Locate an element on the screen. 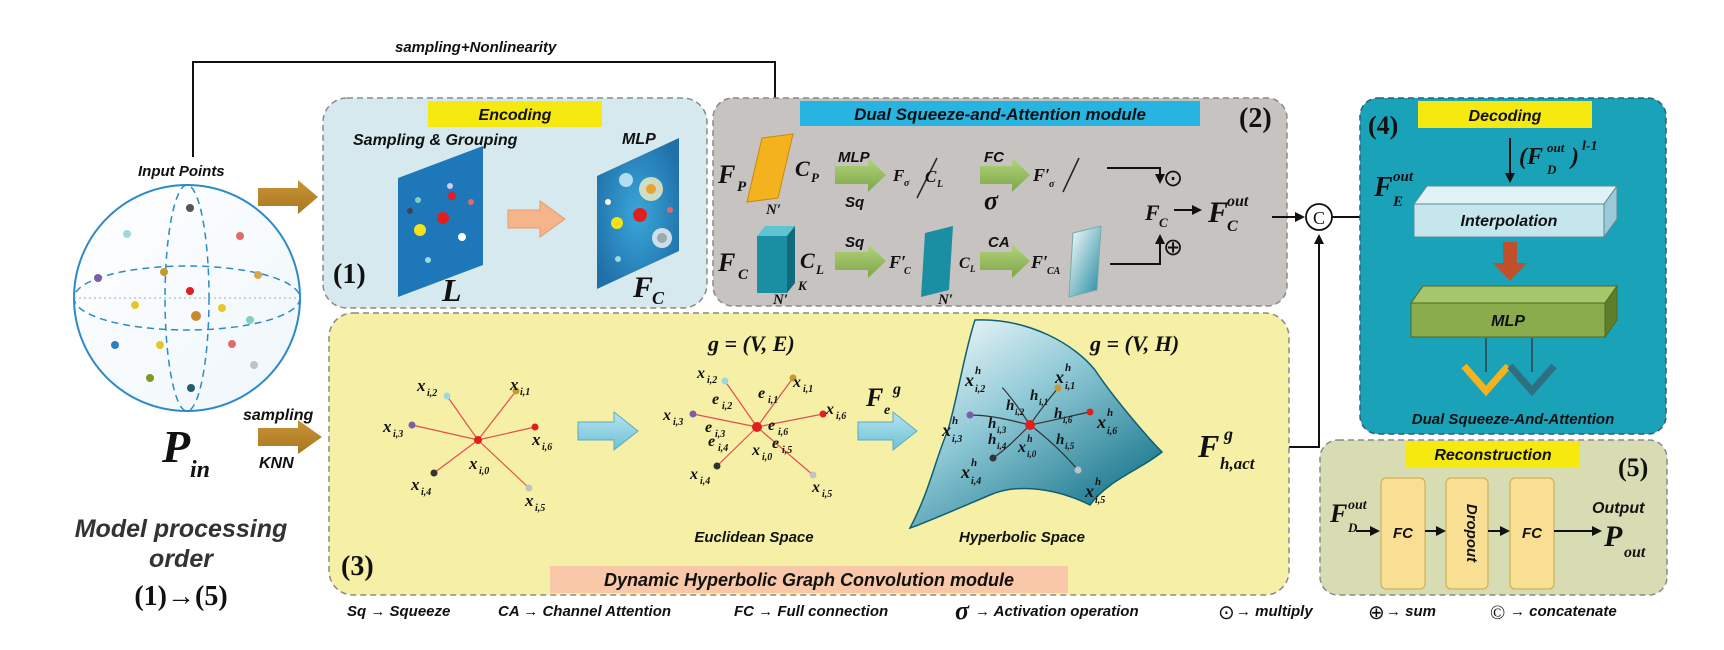  feature-plate is located at coordinates (638, 213).